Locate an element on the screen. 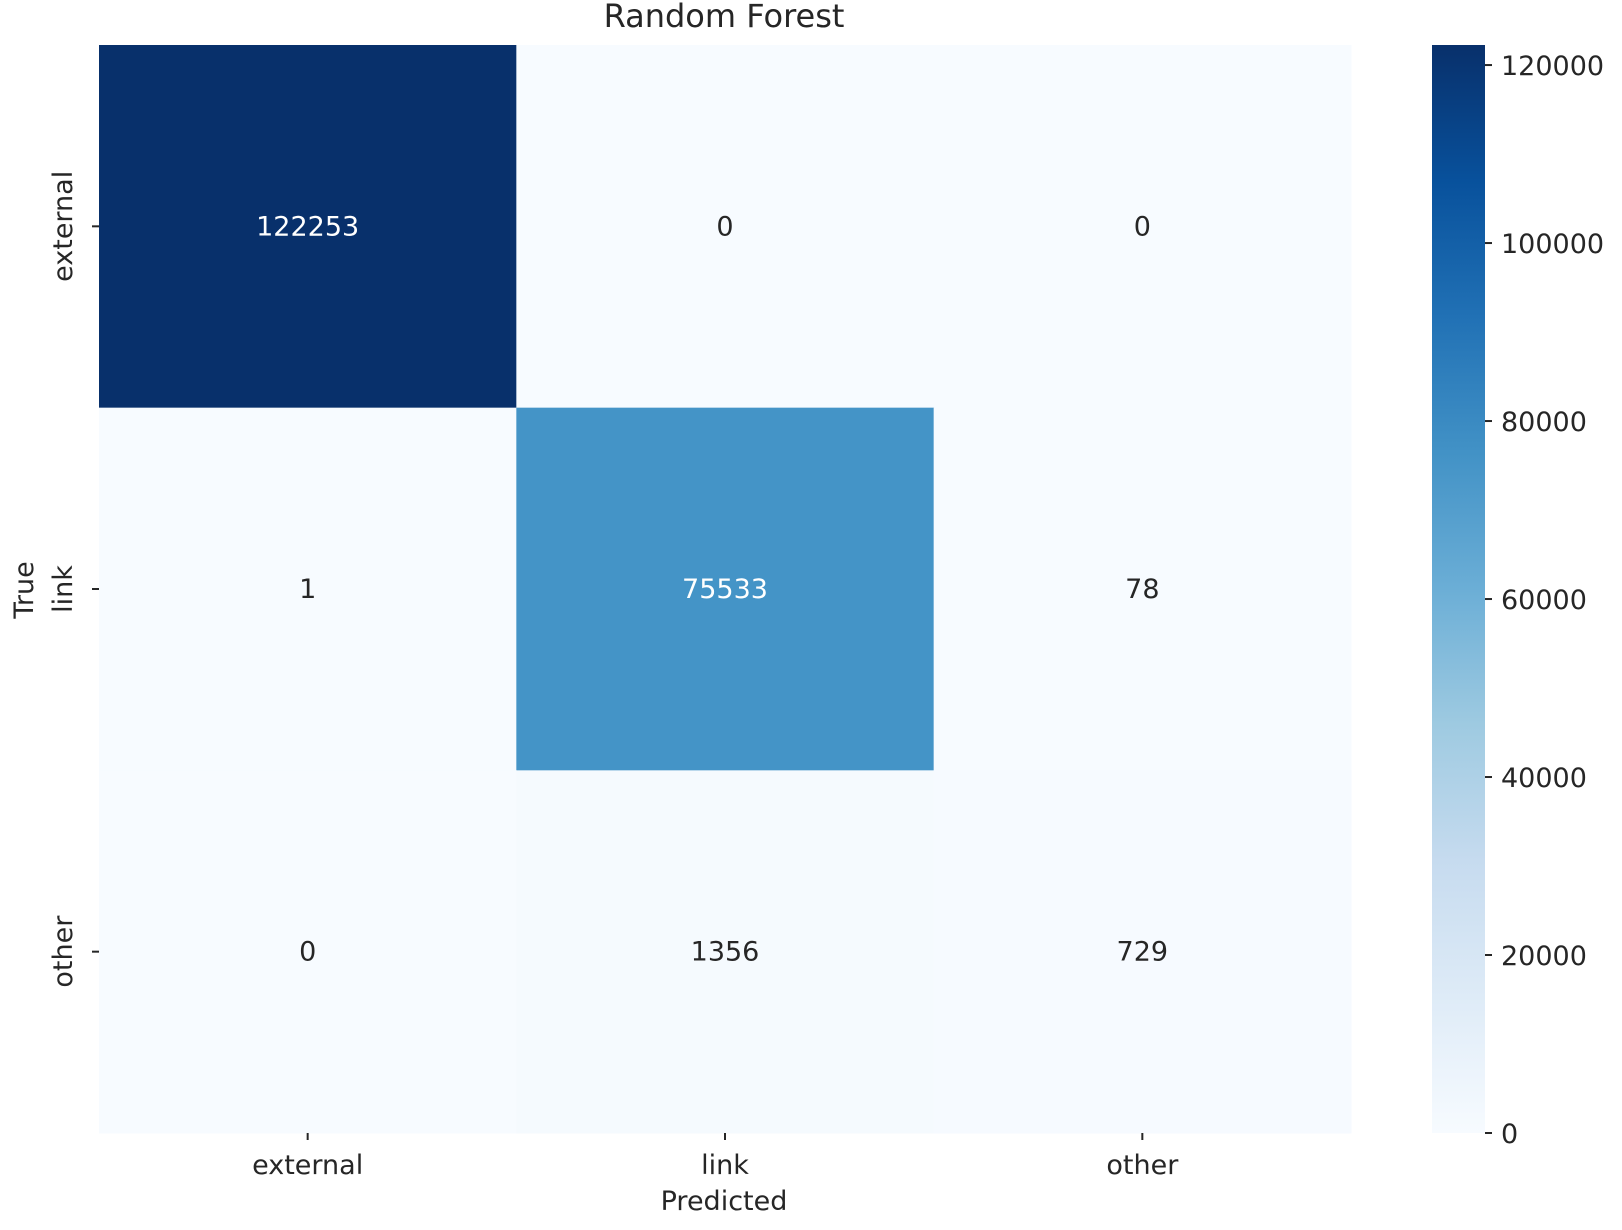 The width and height of the screenshot is (1622, 1230). x-tick-label: link is located at coordinates (725, 1165).